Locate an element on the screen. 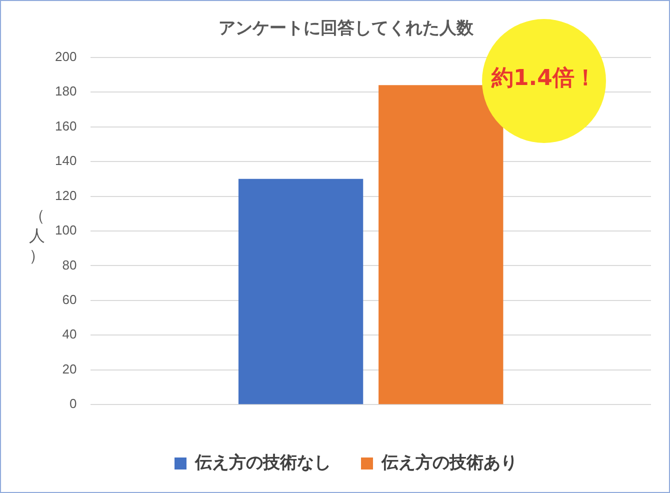 Image resolution: width=670 pixels, height=493 pixels. legend-label: 伝え方の技術なし is located at coordinates (262, 462).